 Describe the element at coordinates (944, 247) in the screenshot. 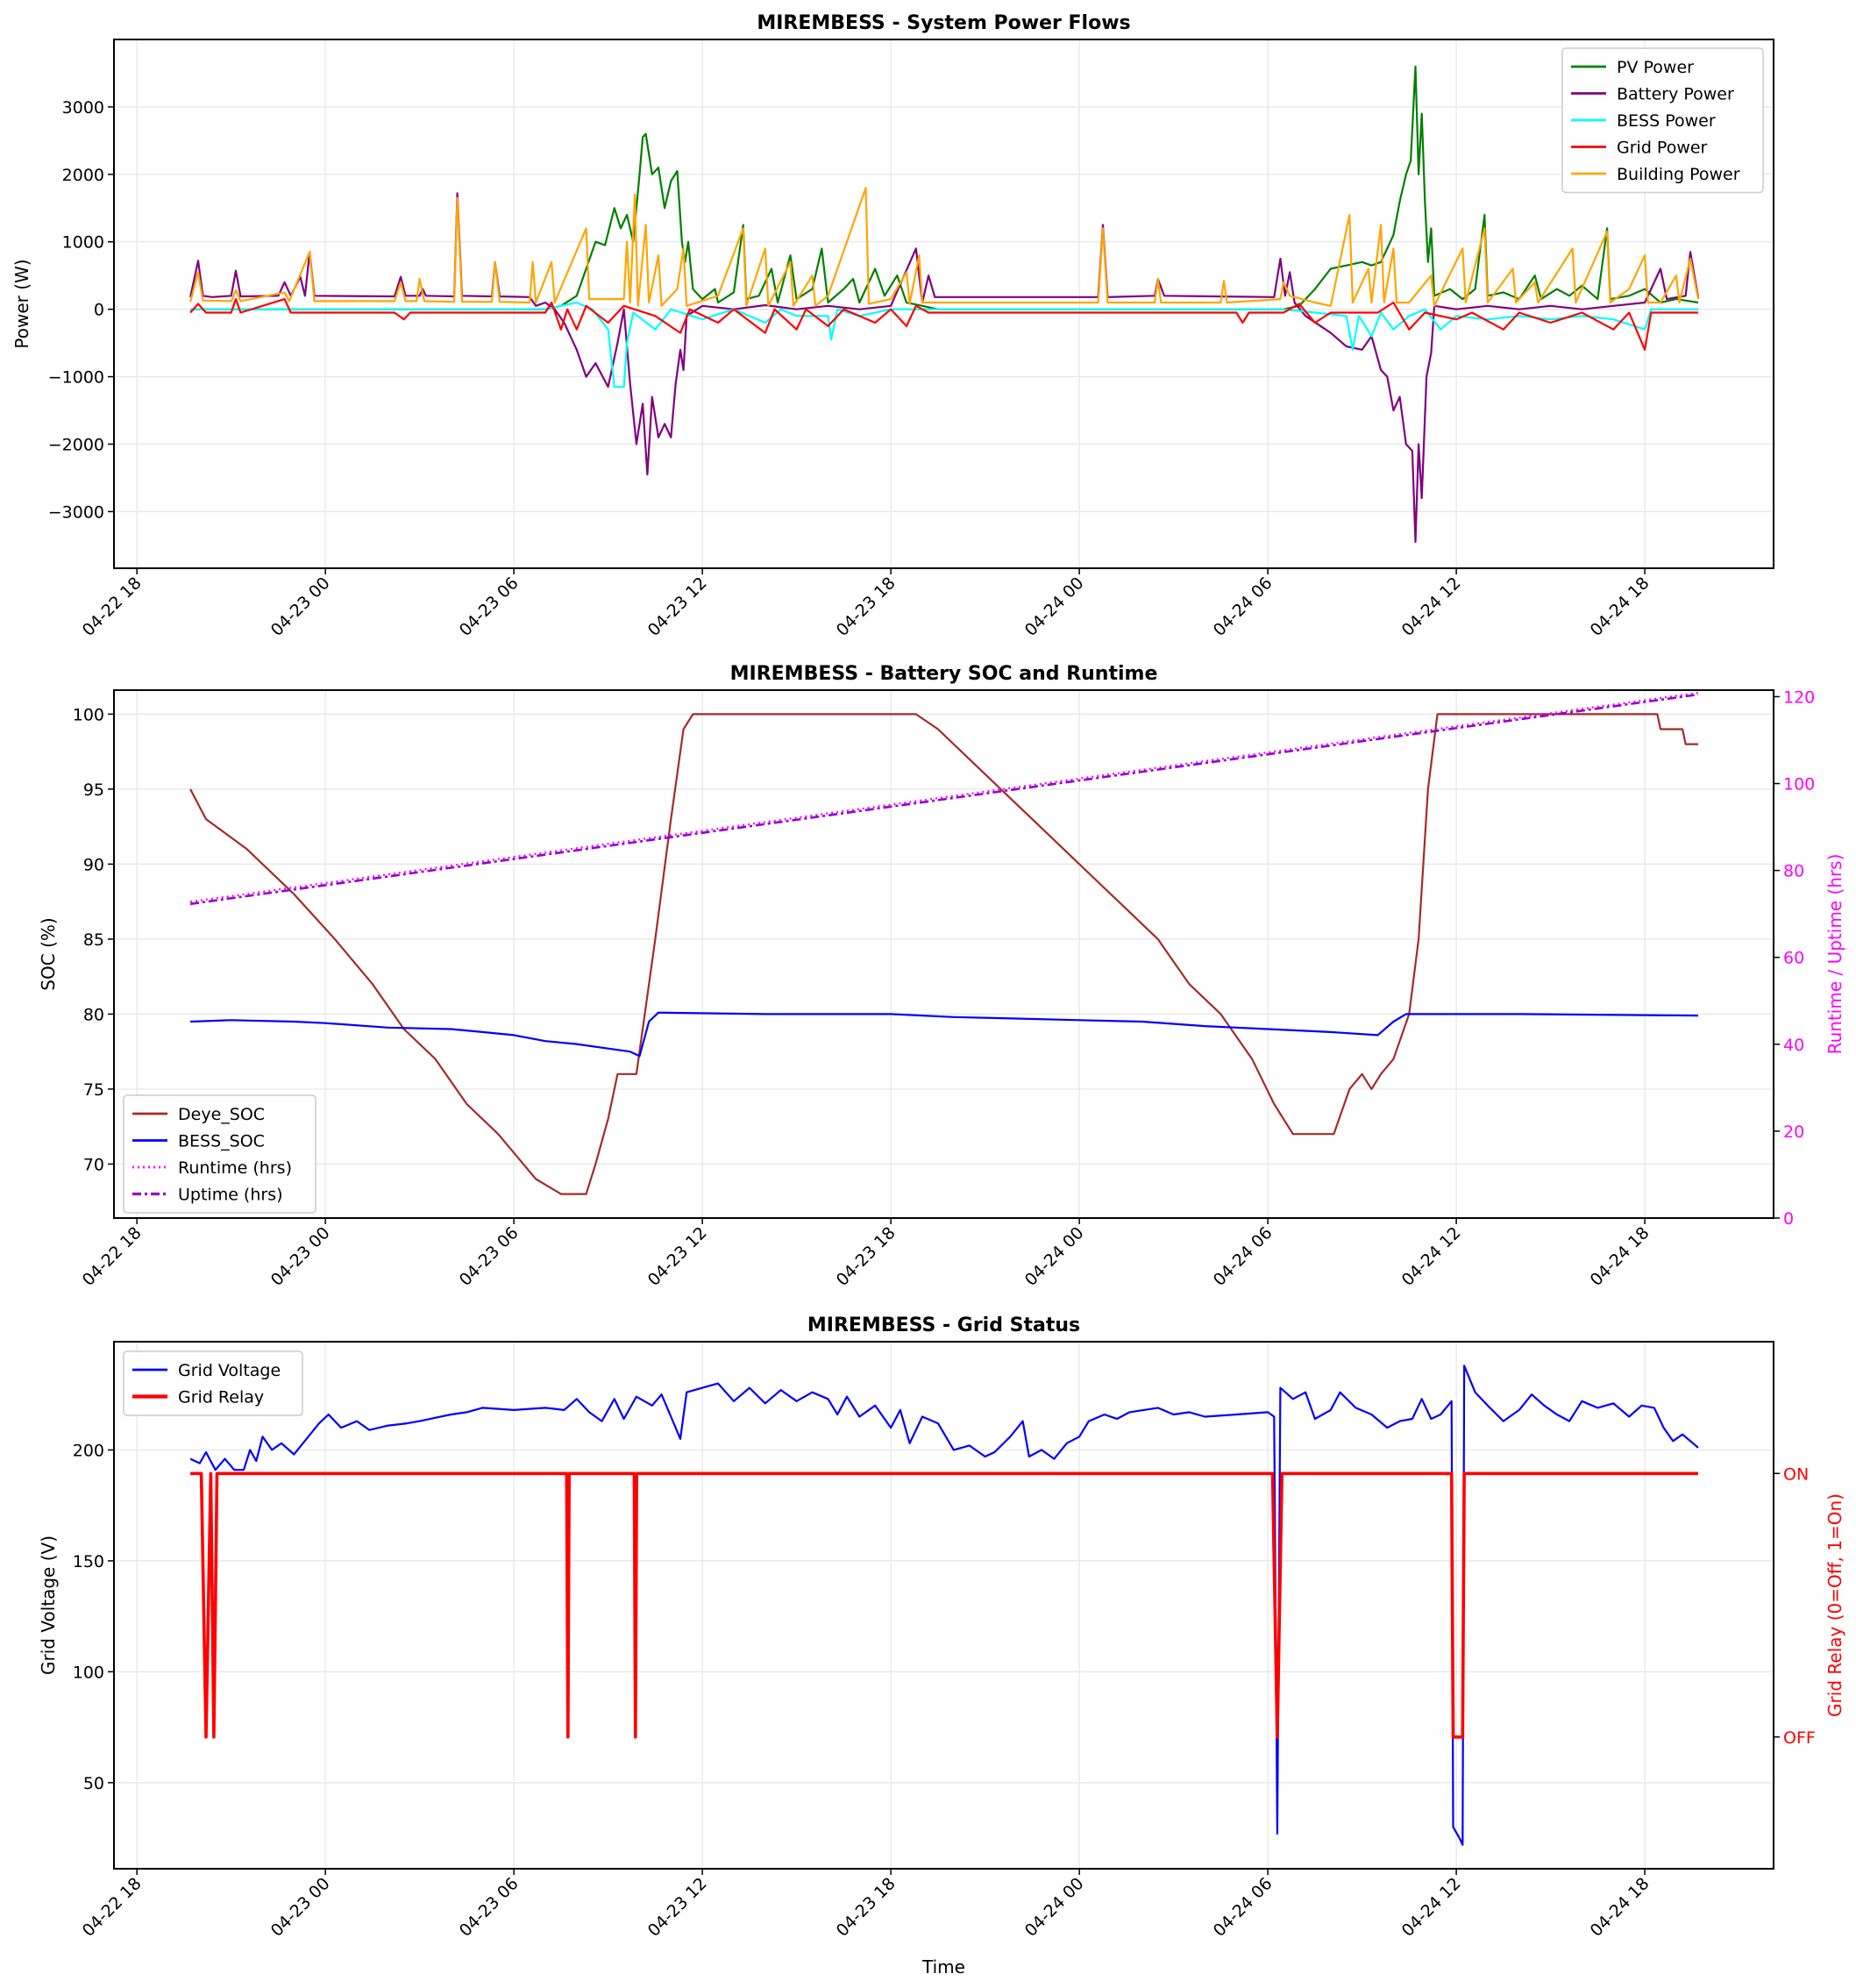

I see `series-line-building-power` at that location.